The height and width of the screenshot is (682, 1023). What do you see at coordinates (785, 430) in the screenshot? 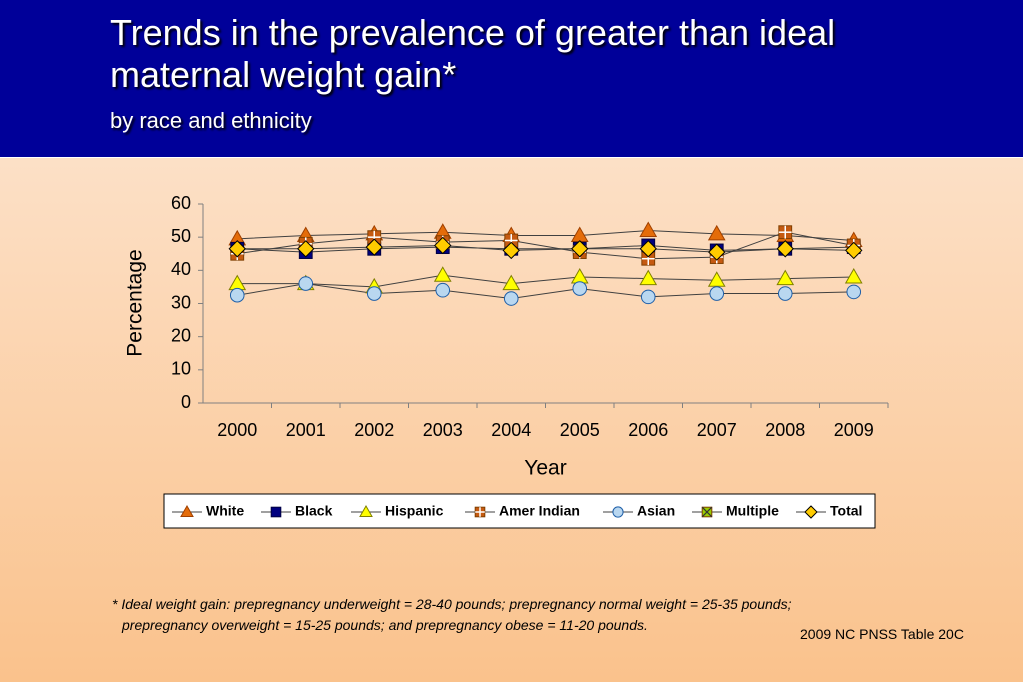
I see `x-tick-label: 2008` at bounding box center [785, 430].